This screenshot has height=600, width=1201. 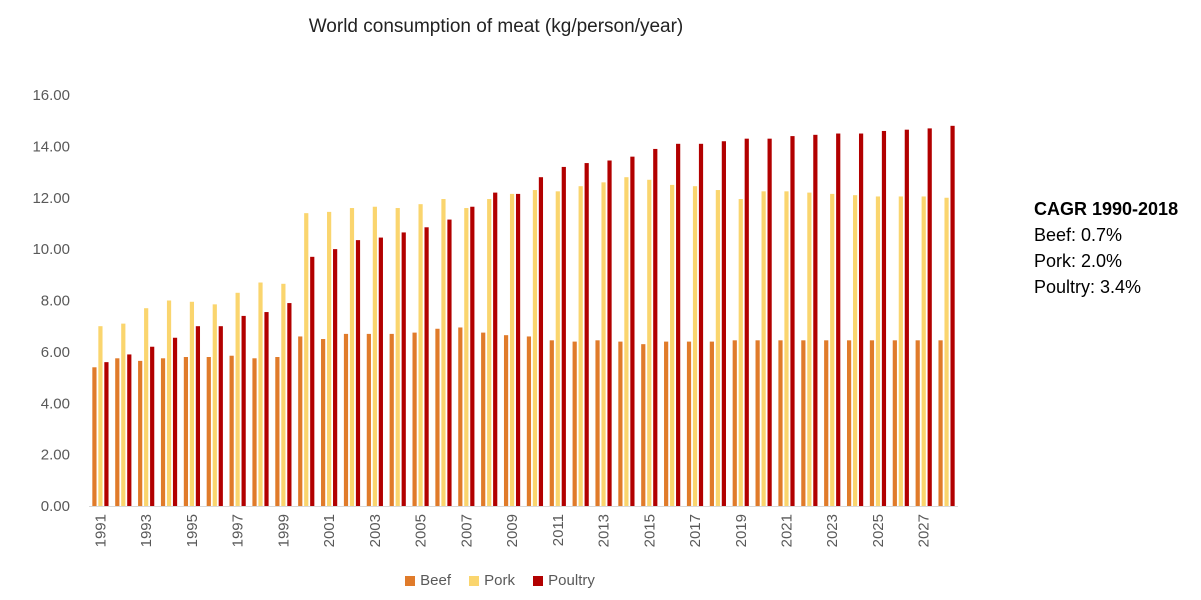 I want to click on y-tick-label: 0.00, so click(x=55, y=506).